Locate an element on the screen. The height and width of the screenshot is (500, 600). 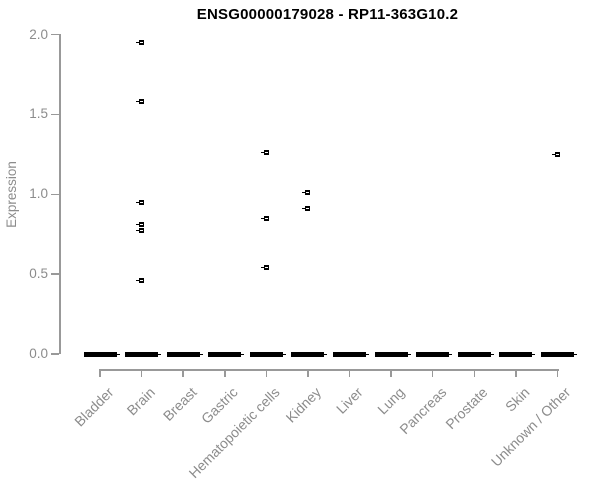
x-tick-label: Prostate is located at coordinates (466, 408).